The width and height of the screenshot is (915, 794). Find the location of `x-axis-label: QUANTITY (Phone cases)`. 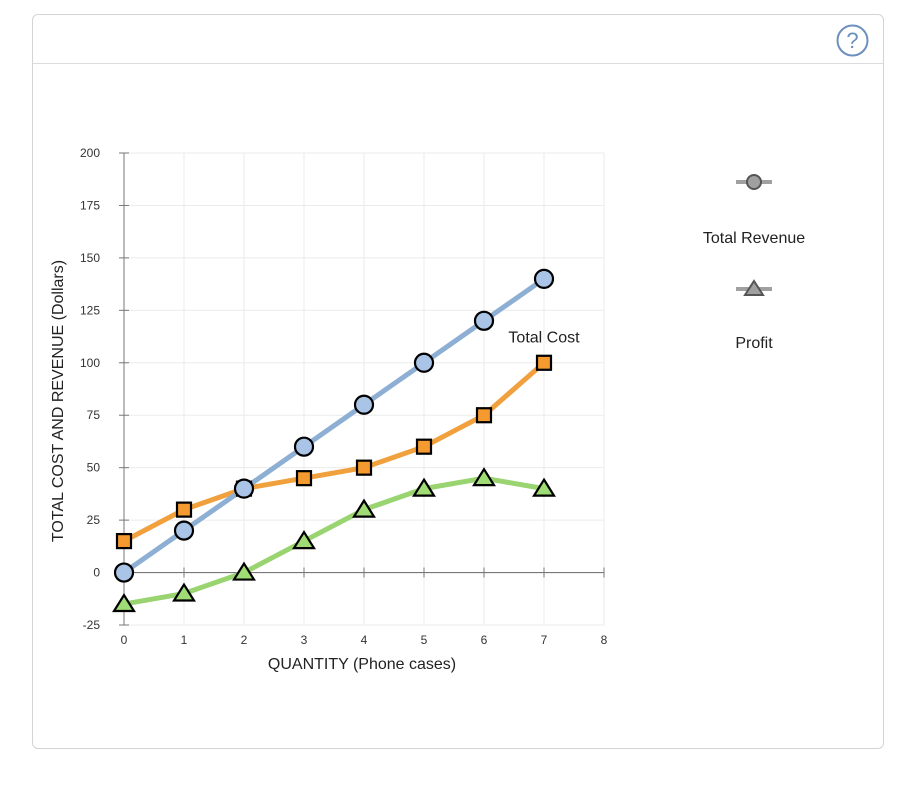

x-axis-label: QUANTITY (Phone cases) is located at coordinates (362, 664).